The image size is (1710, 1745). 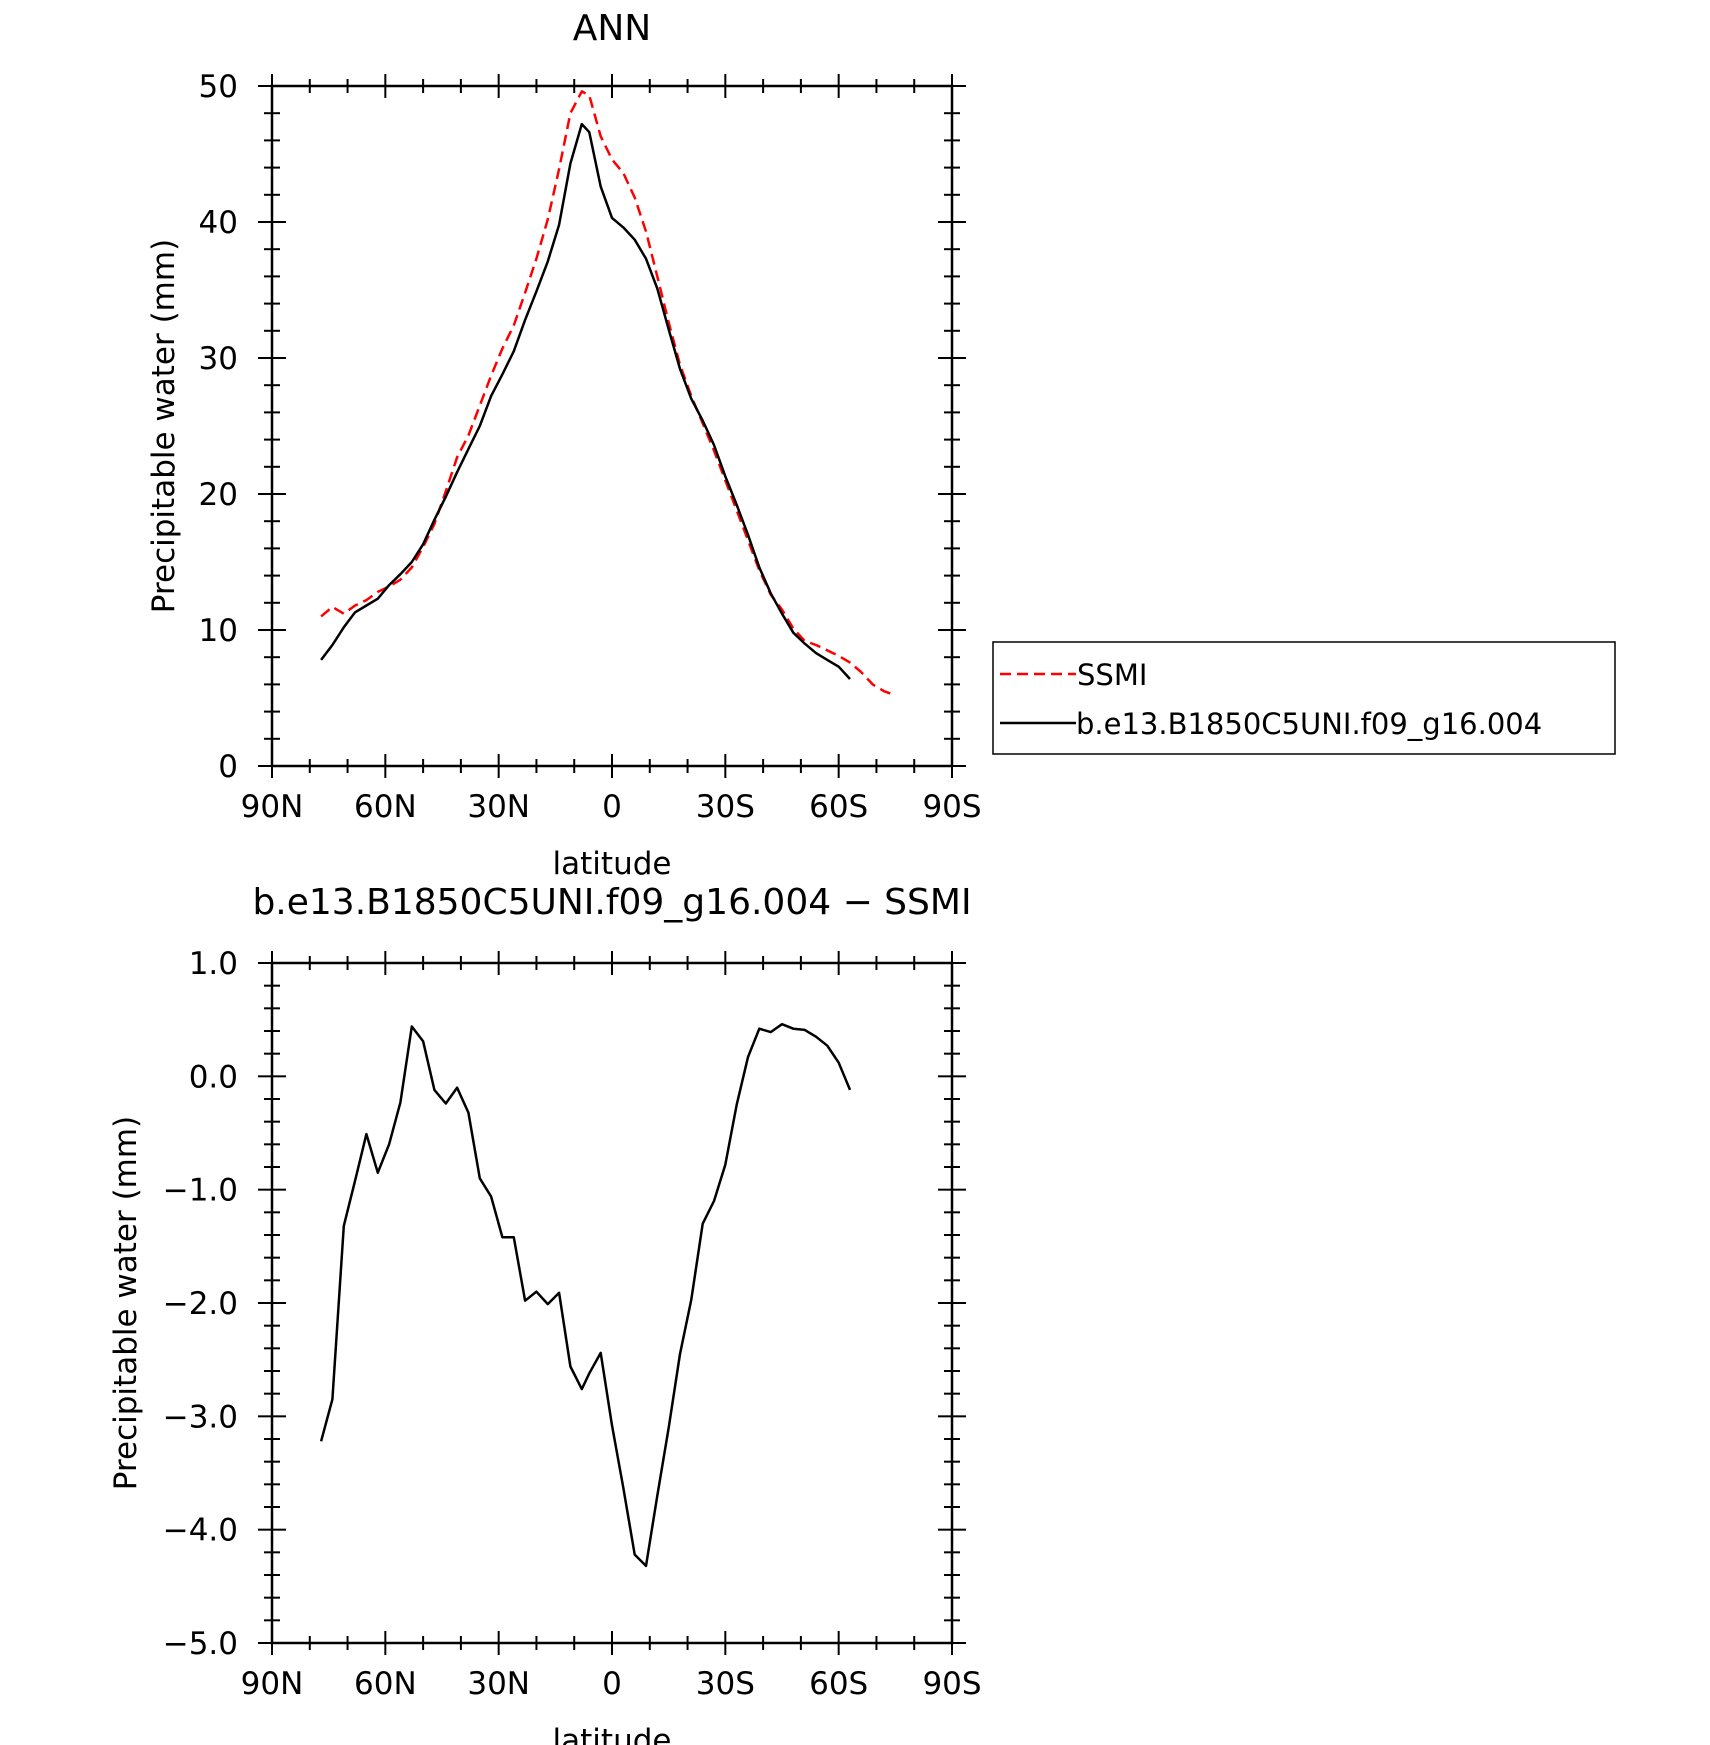 I want to click on y-tick-label: −3.0, so click(x=200, y=1417).